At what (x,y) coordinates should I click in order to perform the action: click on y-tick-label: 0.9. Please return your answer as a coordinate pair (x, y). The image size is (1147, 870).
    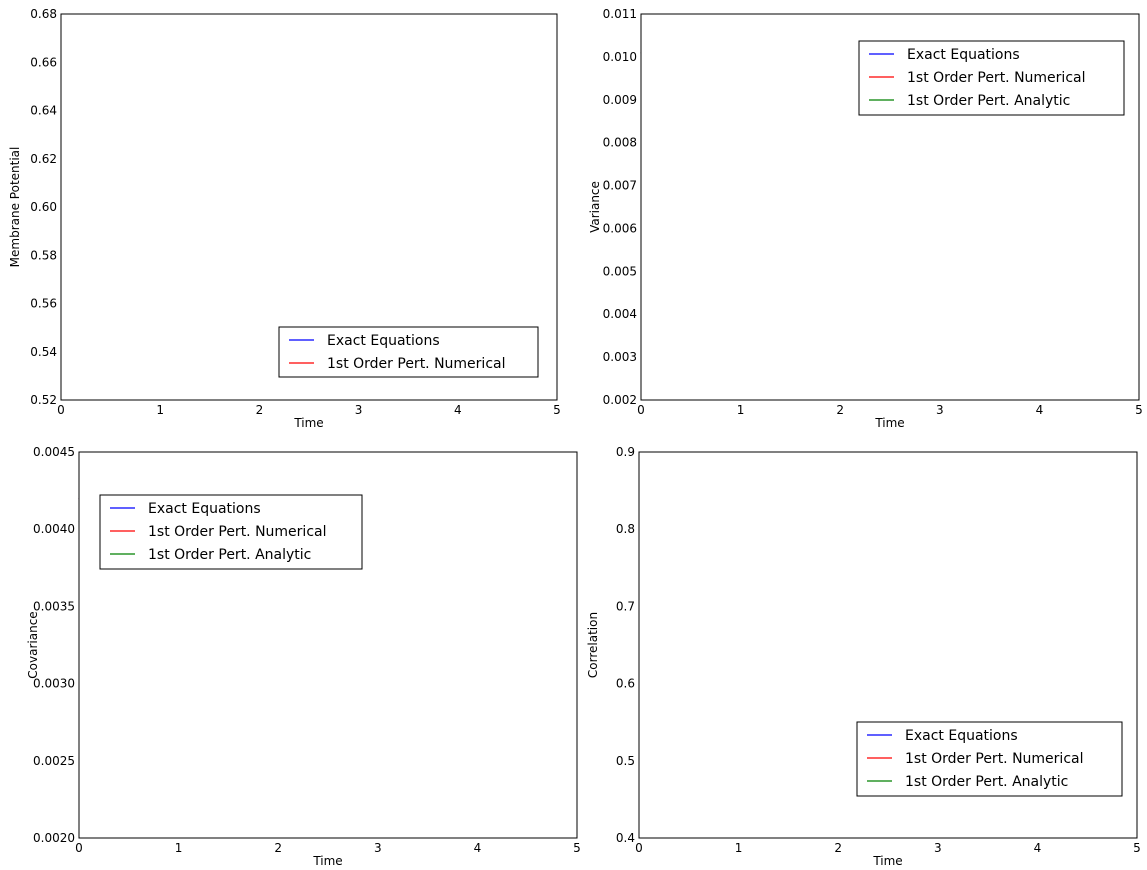
    Looking at the image, I should click on (625, 452).